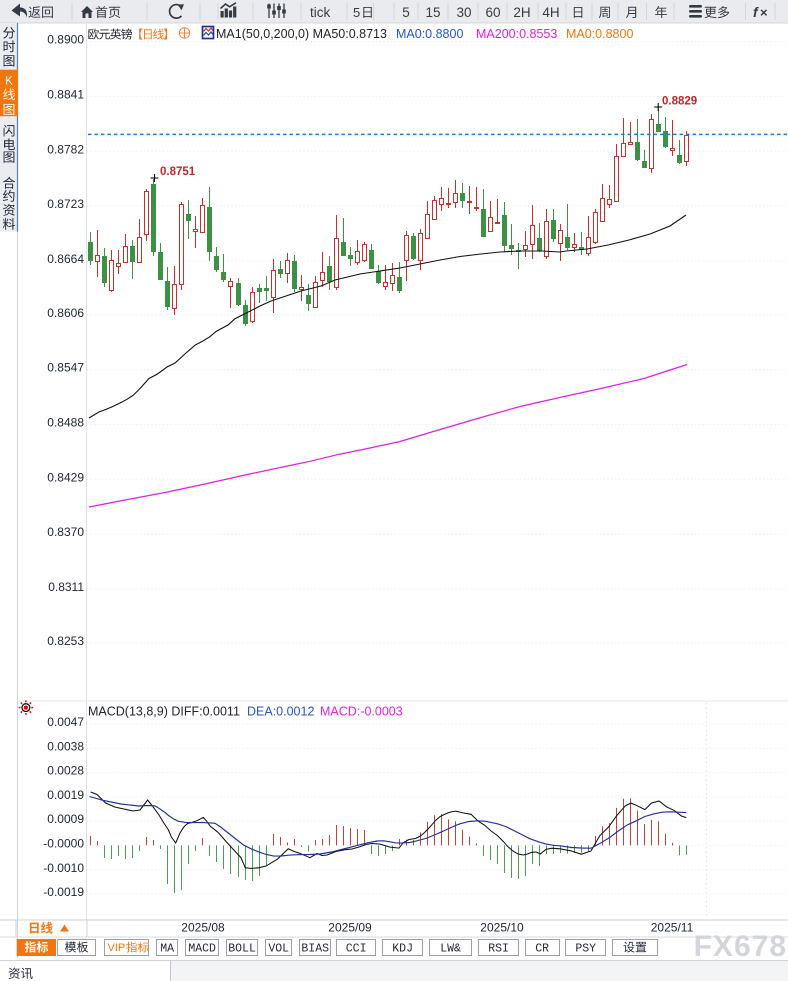 This screenshot has height=981, width=788. I want to click on svg-text: 2025/09, so click(350, 928).